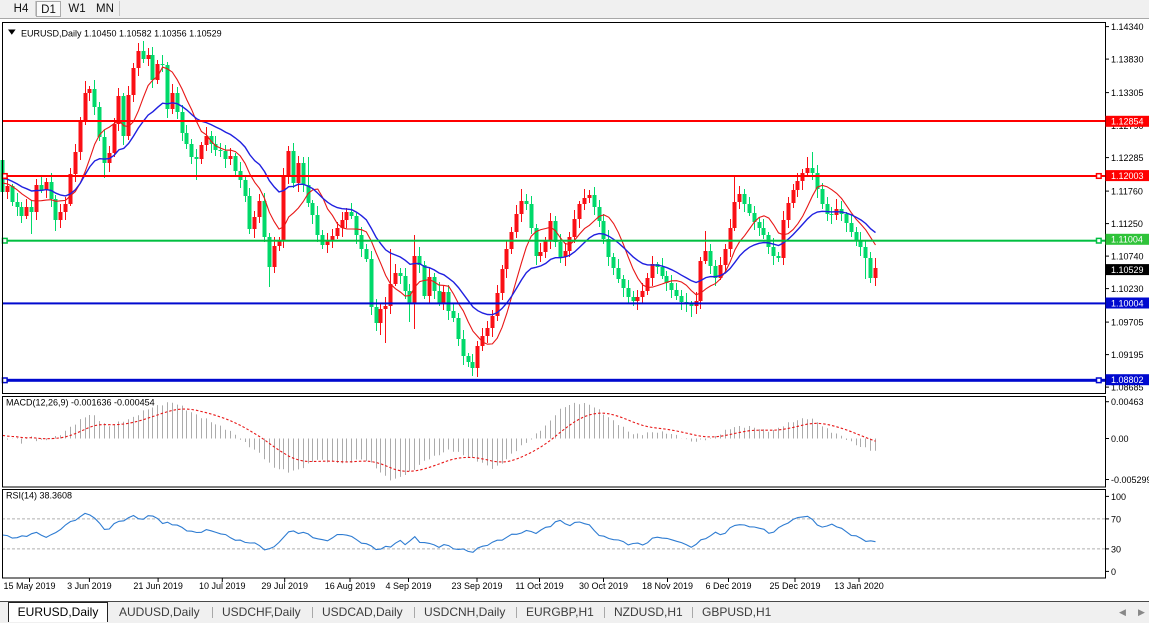  I want to click on svg-text: 1.10529, so click(1127, 270).